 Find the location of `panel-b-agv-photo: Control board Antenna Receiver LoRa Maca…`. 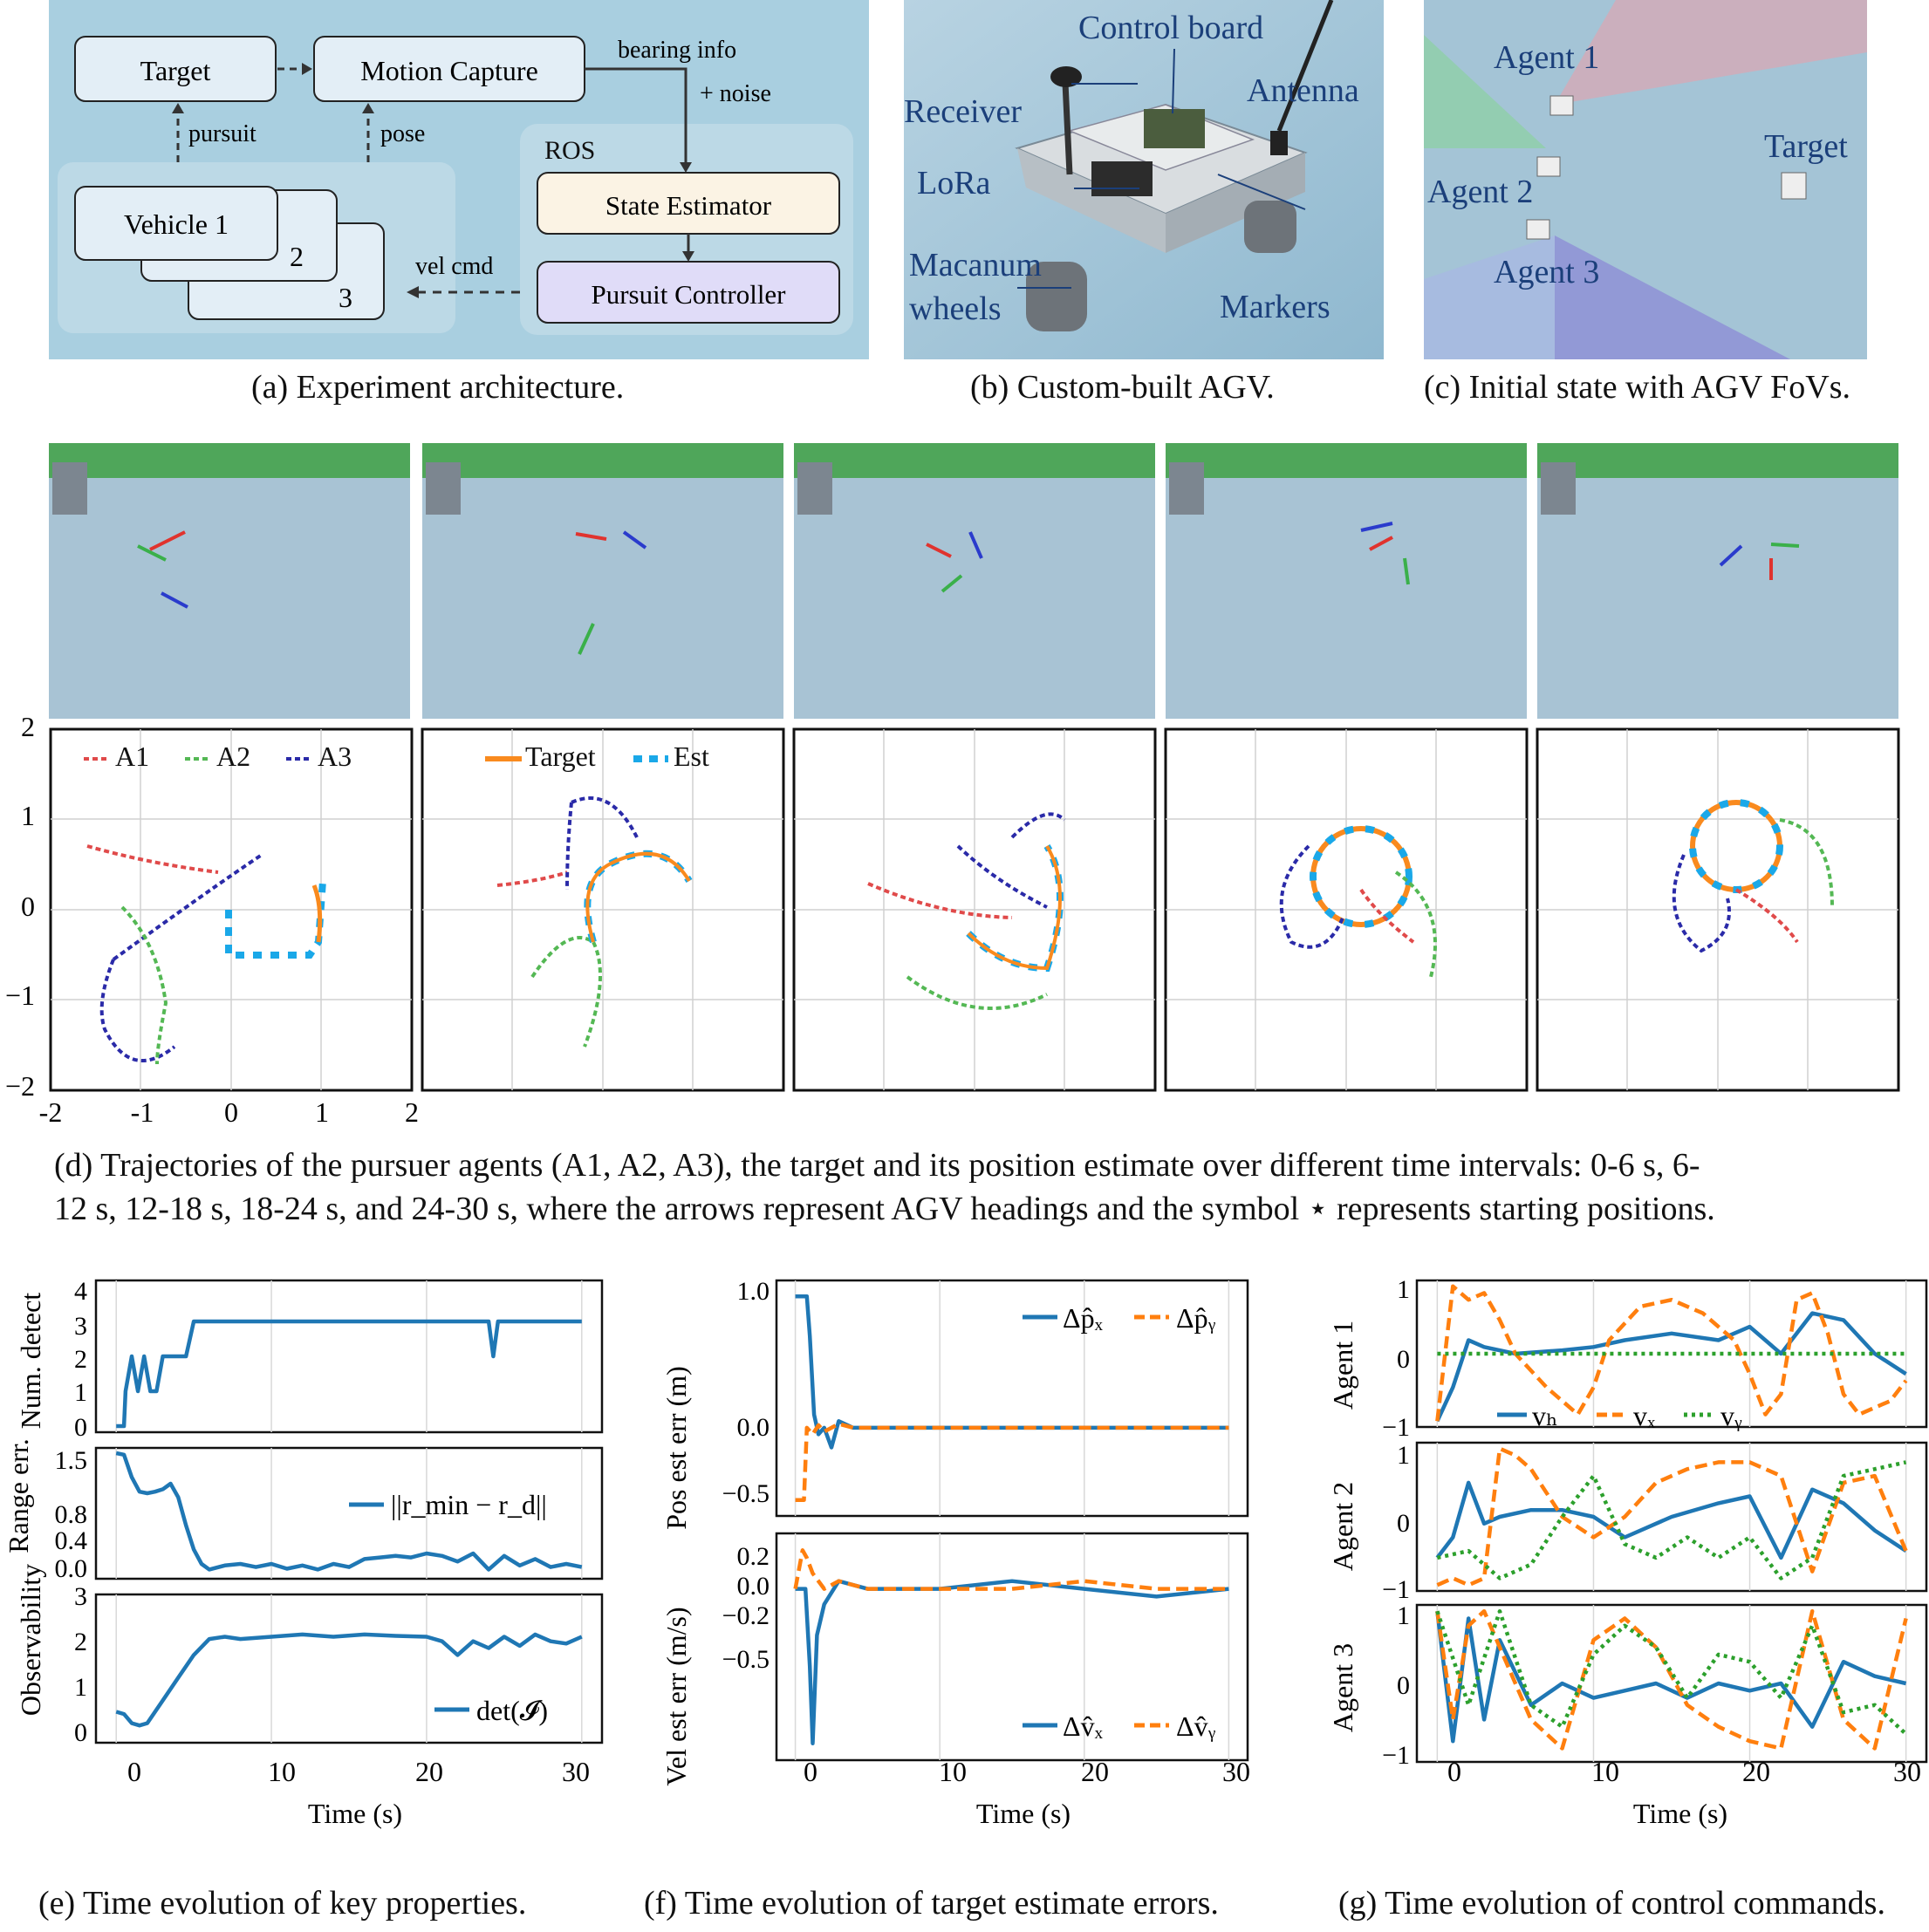

panel-b-agv-photo: Control board Antenna Receiver LoRa Maca… is located at coordinates (1144, 179).